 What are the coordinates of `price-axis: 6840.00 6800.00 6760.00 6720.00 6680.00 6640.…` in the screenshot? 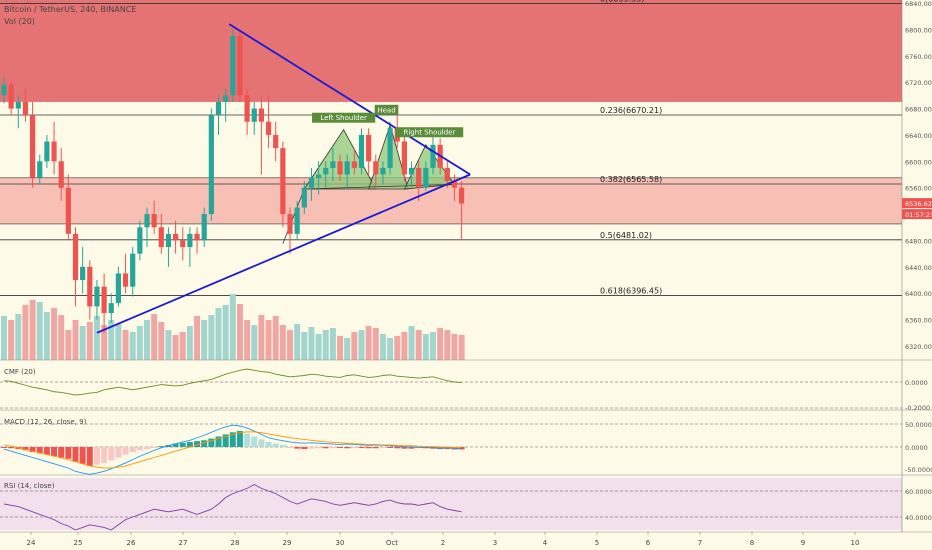 It's located at (916, 266).